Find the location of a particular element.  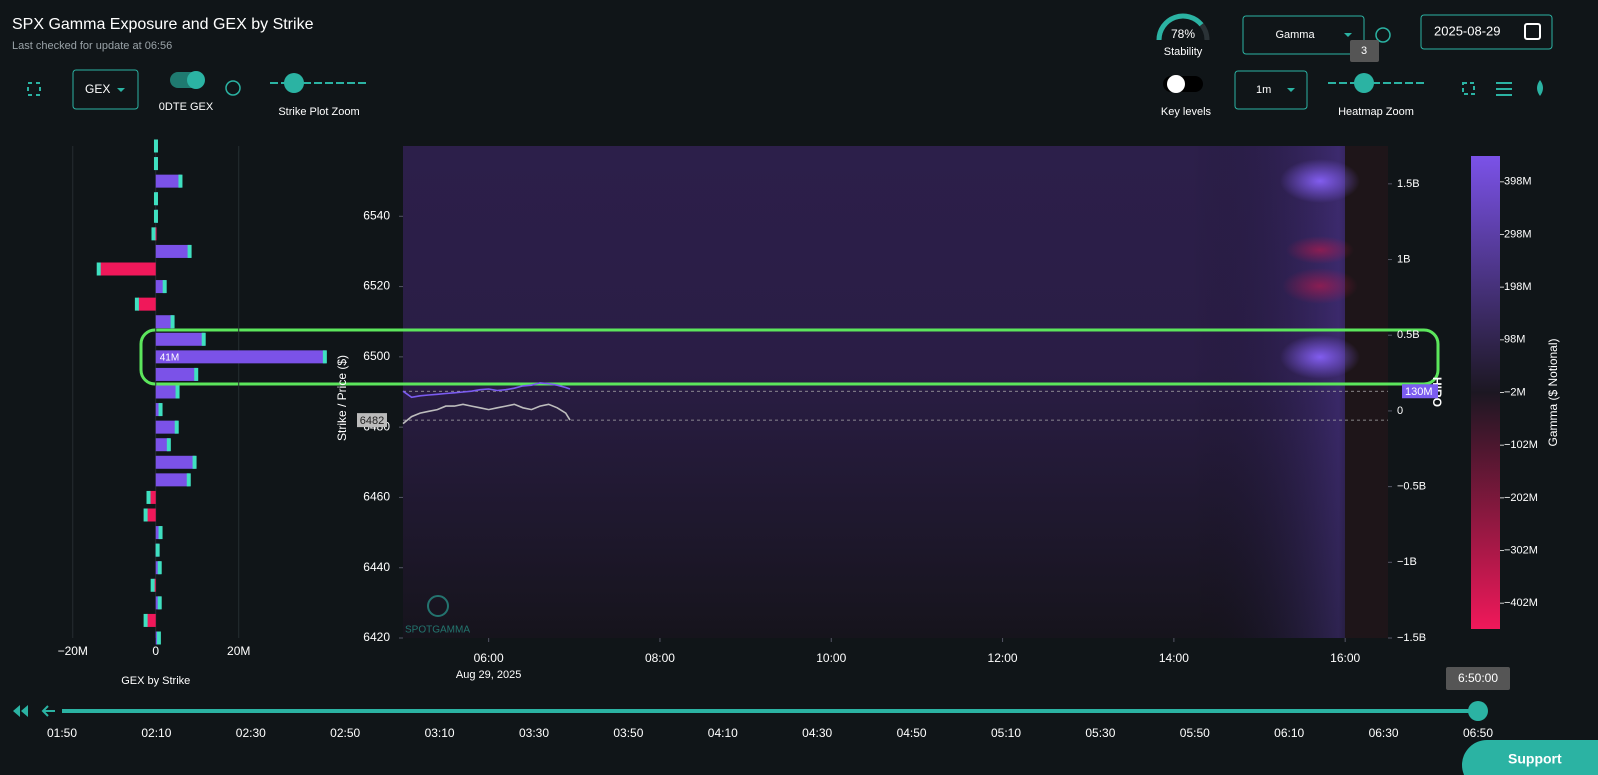

colorbar-tick-label: −2M is located at coordinates (1515, 392).